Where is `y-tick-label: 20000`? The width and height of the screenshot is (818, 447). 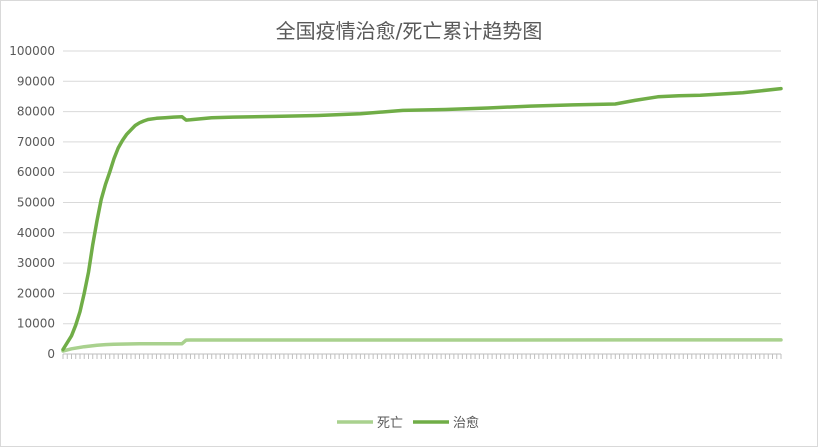
y-tick-label: 20000 is located at coordinates (36, 293).